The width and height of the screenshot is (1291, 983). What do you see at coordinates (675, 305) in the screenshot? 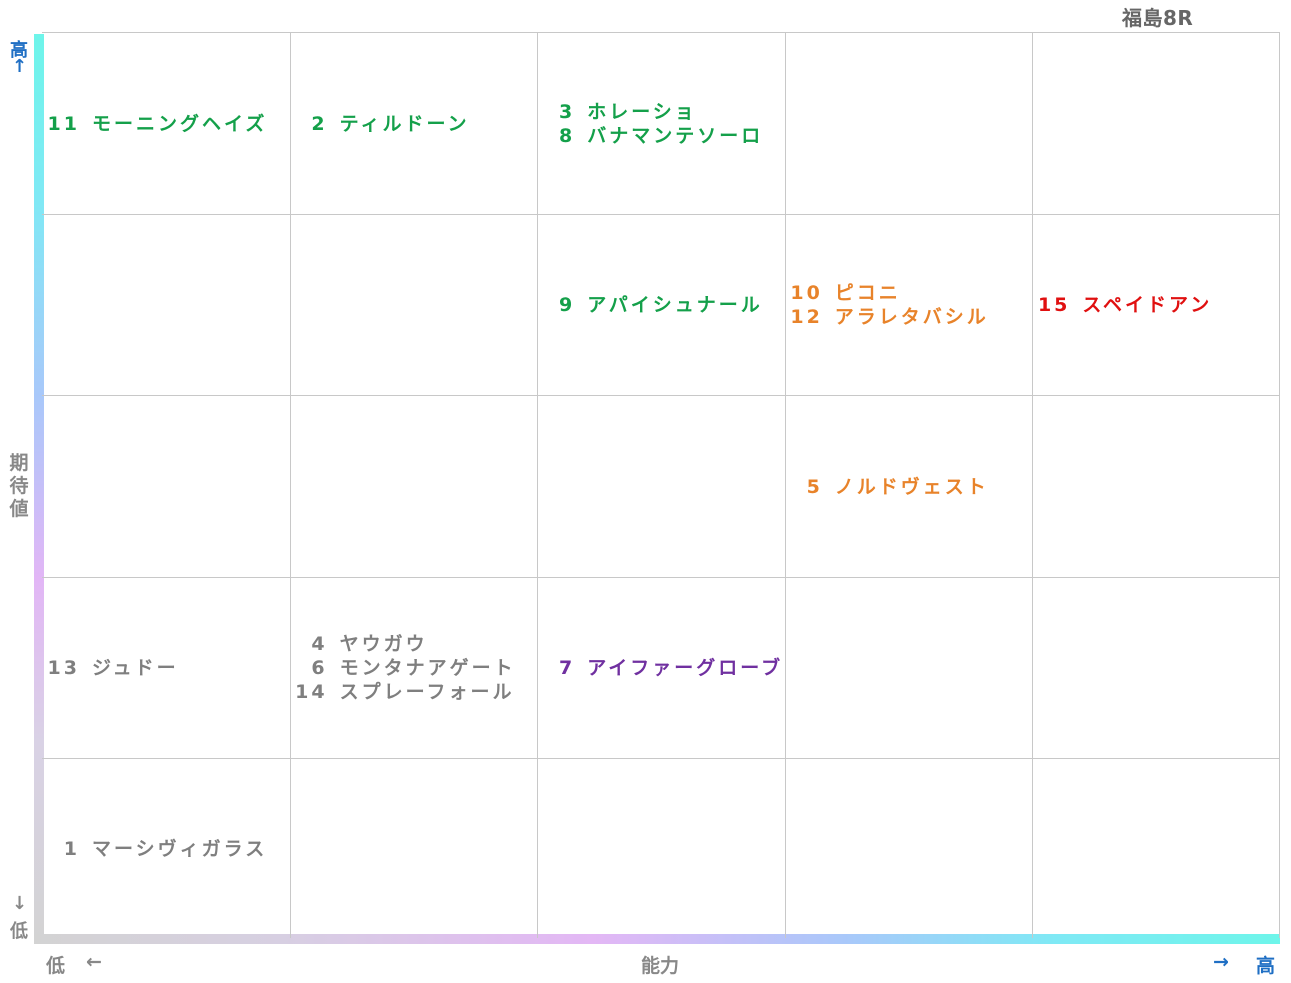
I see `horse-name: アパイシュナール` at bounding box center [675, 305].